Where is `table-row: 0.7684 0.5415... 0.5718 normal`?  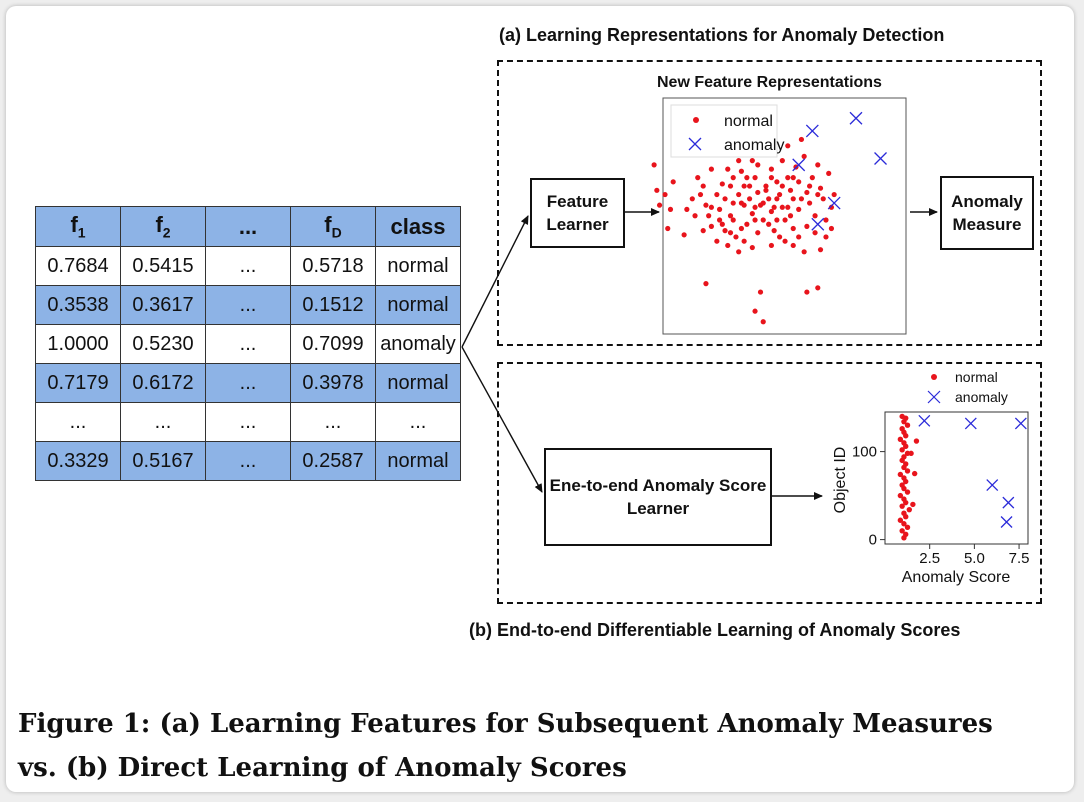 table-row: 0.7684 0.5415... 0.5718 normal is located at coordinates (248, 266).